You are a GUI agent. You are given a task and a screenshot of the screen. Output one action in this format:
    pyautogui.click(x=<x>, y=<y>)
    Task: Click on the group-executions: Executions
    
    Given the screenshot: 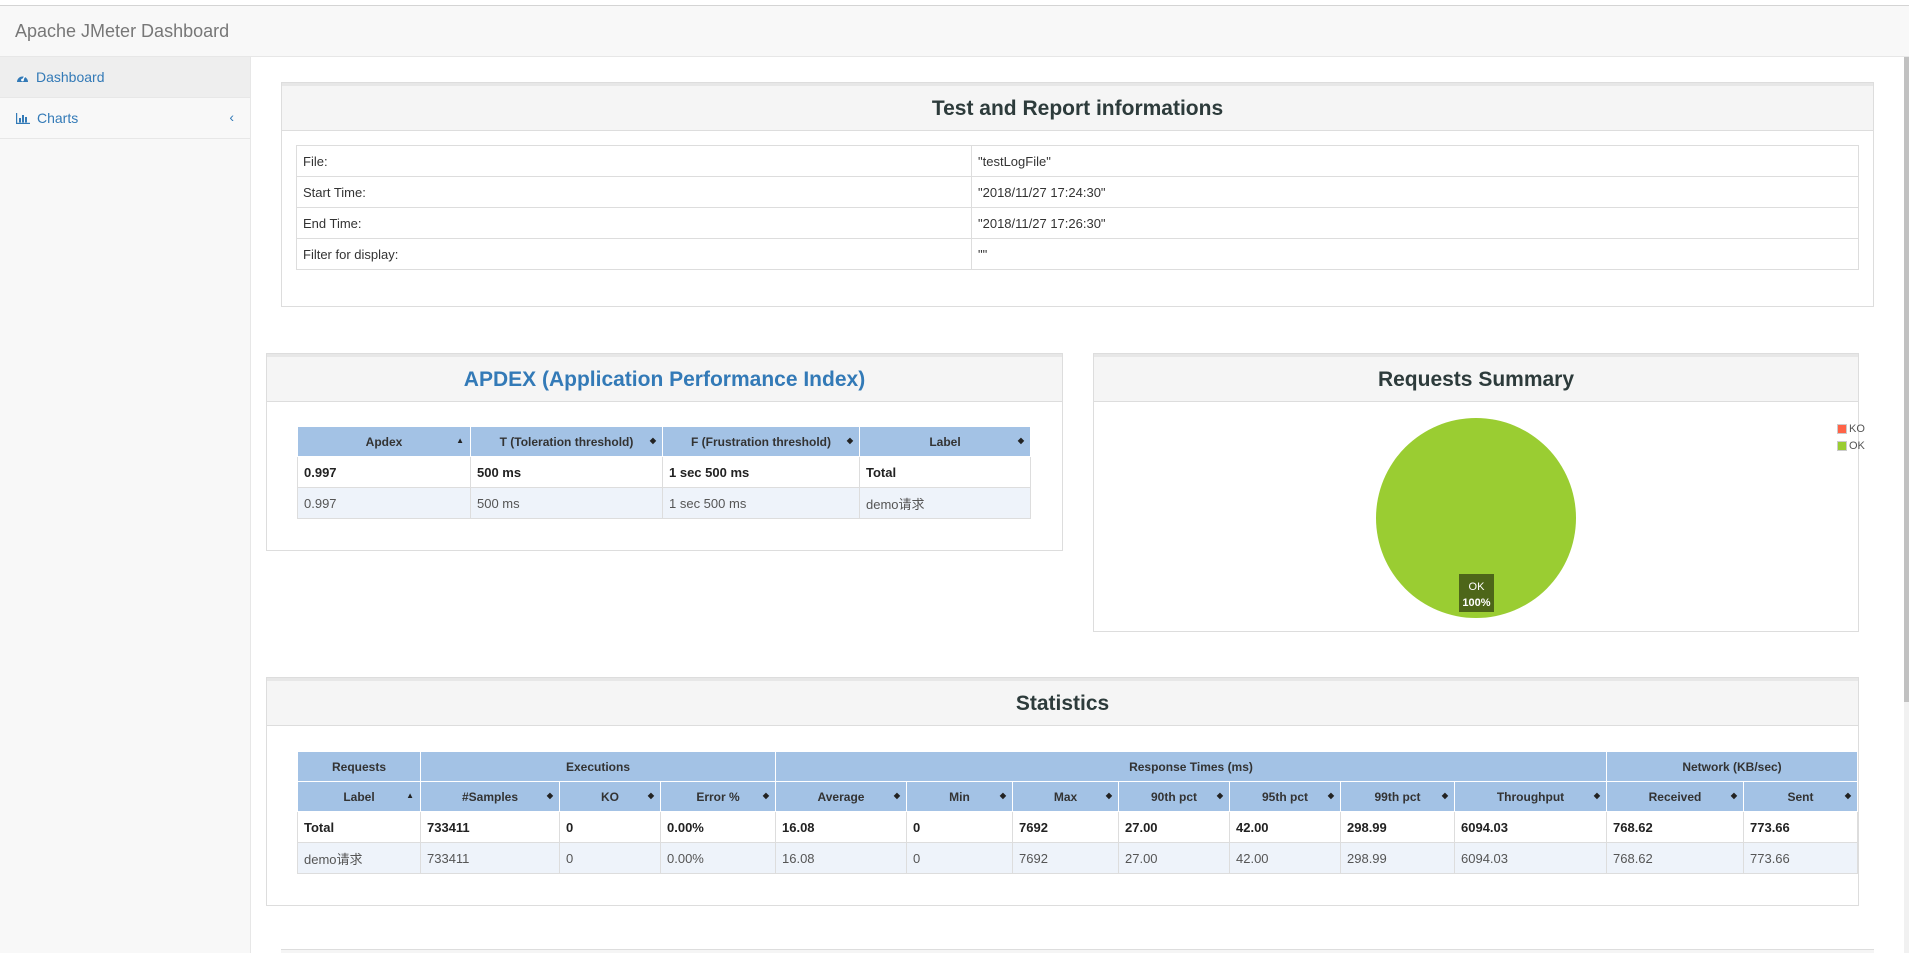 What is the action you would take?
    pyautogui.click(x=598, y=766)
    